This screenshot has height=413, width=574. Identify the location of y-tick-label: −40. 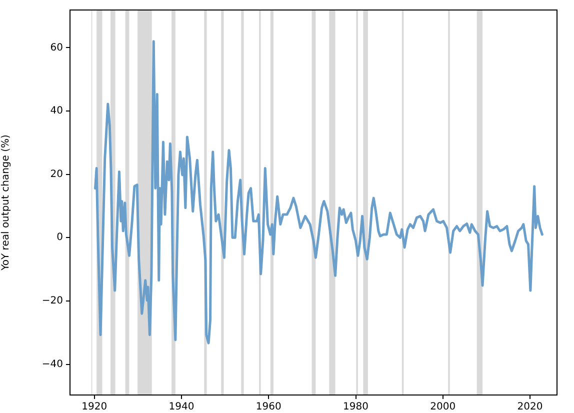
(52, 364).